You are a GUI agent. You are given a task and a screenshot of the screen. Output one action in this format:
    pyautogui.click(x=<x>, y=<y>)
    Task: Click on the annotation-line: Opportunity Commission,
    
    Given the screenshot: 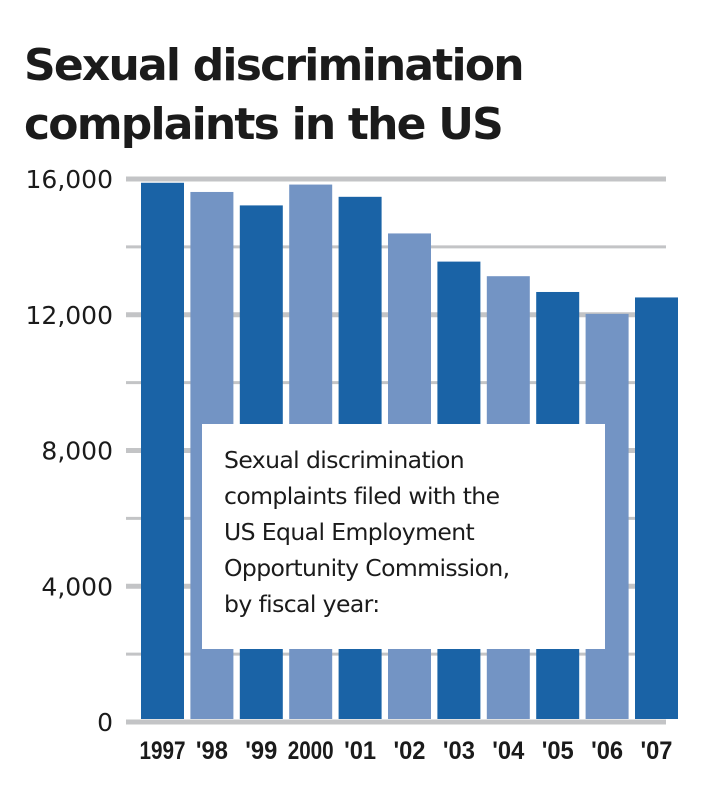 What is the action you would take?
    pyautogui.click(x=367, y=568)
    